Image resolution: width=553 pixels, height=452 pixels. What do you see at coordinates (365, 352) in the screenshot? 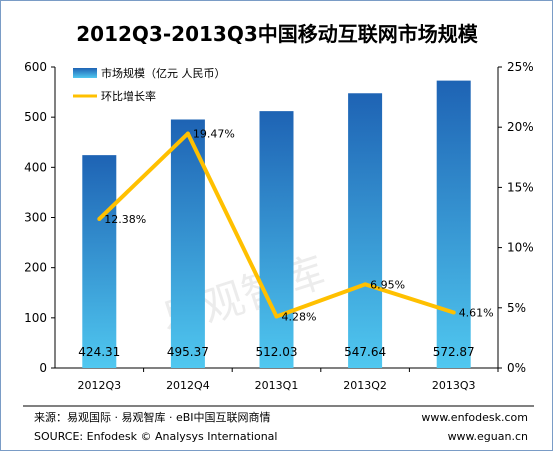
I see `bar-value-label: 547.64` at bounding box center [365, 352].